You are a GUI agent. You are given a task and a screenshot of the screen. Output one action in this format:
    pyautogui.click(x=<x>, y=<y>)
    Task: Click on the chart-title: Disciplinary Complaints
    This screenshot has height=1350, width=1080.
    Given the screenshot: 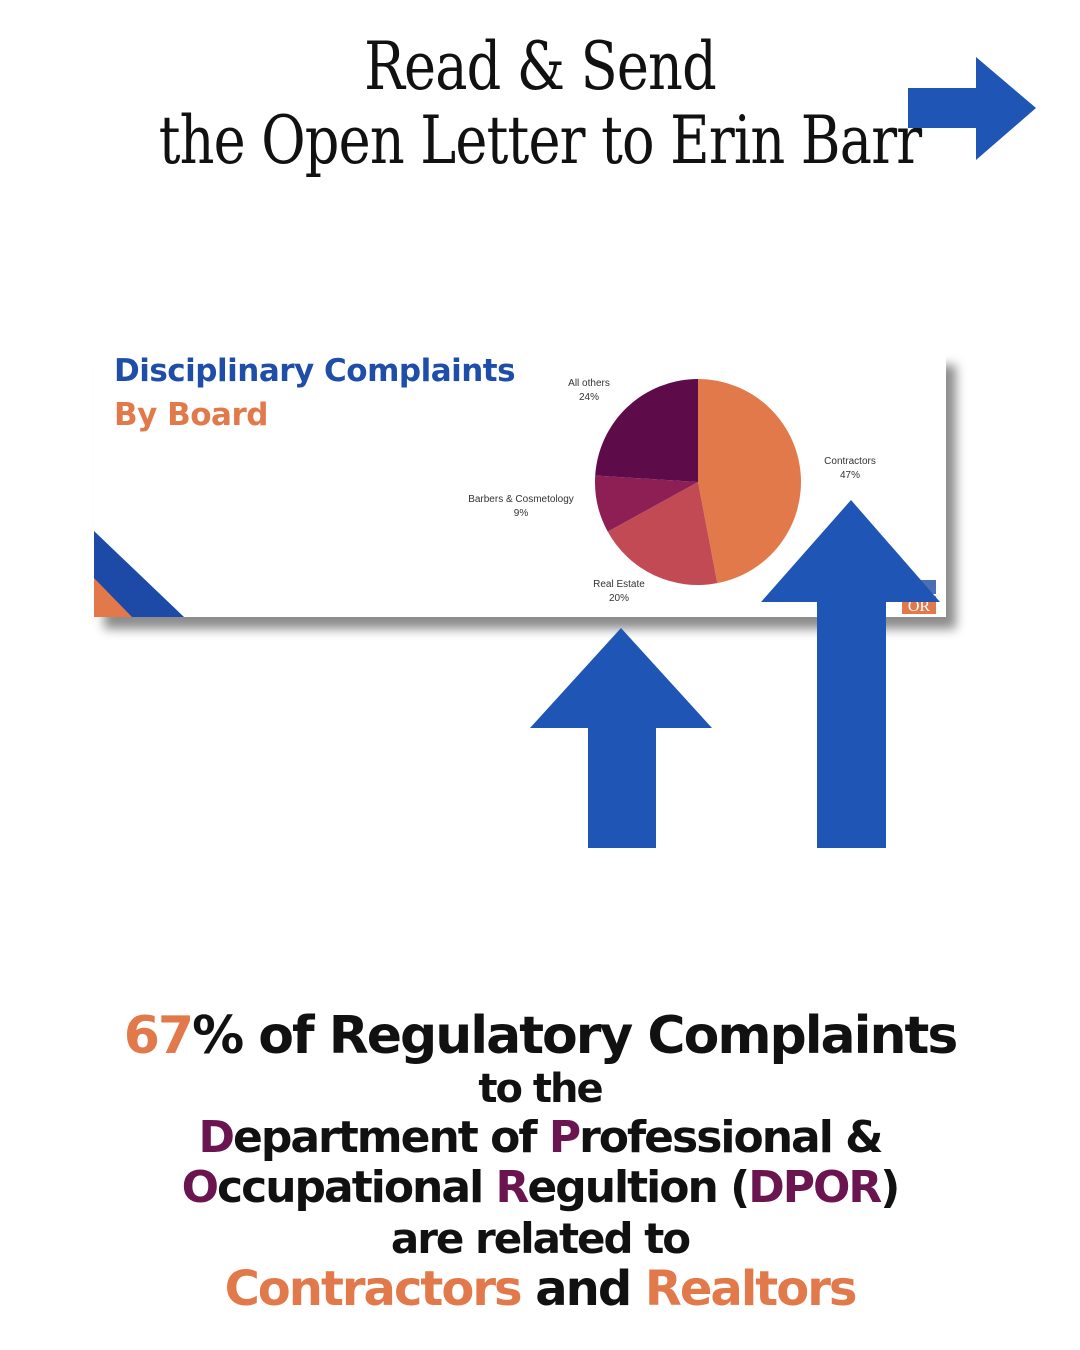 What is the action you would take?
    pyautogui.click(x=315, y=371)
    